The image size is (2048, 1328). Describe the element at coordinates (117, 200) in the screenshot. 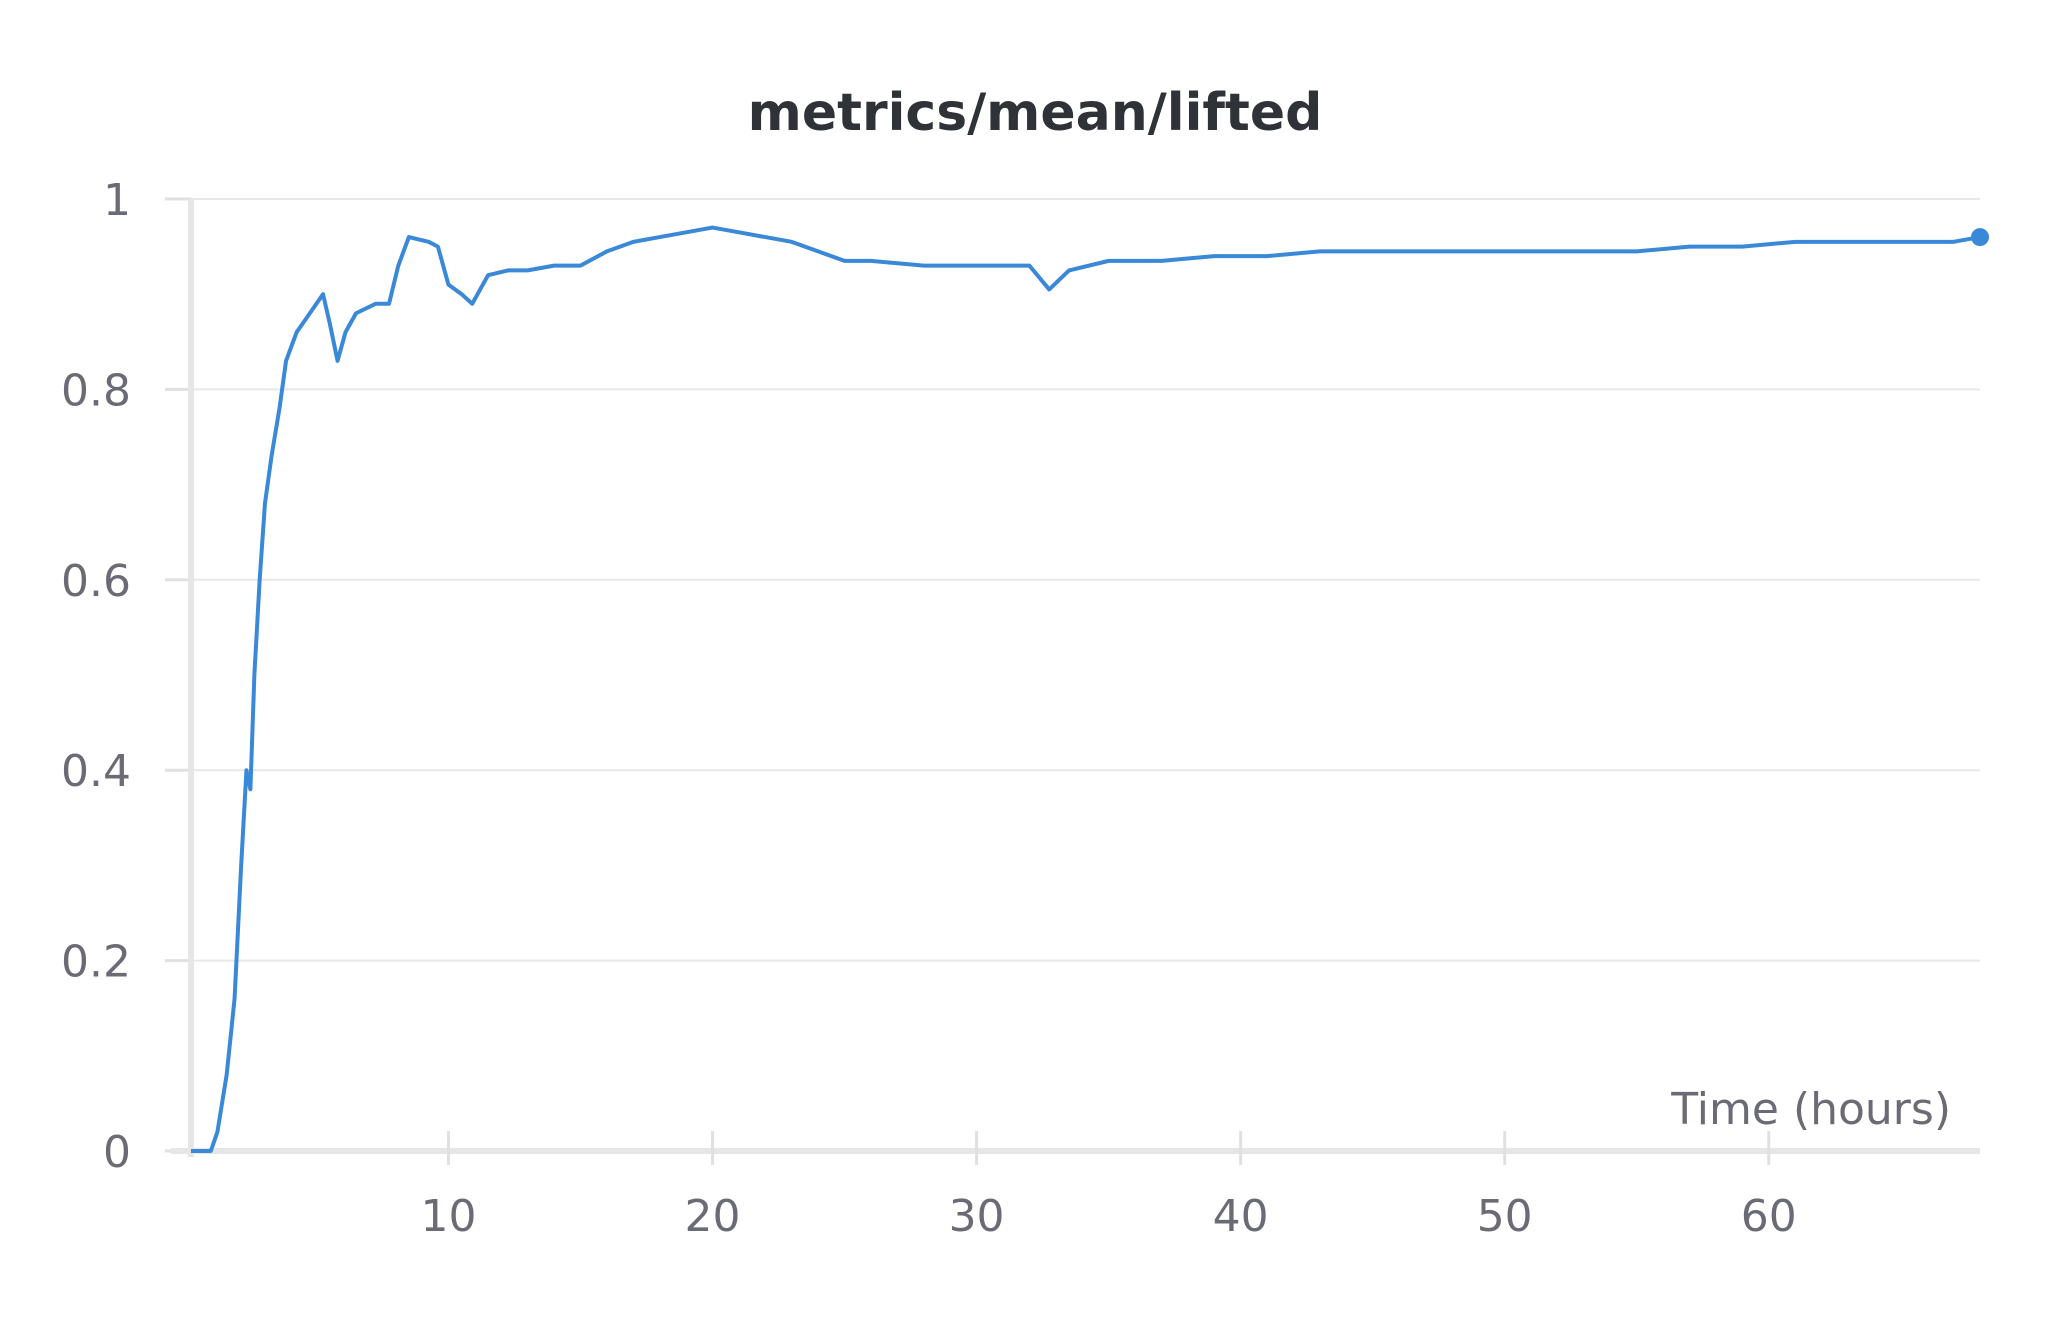

I see `y-tick-label: 1` at that location.